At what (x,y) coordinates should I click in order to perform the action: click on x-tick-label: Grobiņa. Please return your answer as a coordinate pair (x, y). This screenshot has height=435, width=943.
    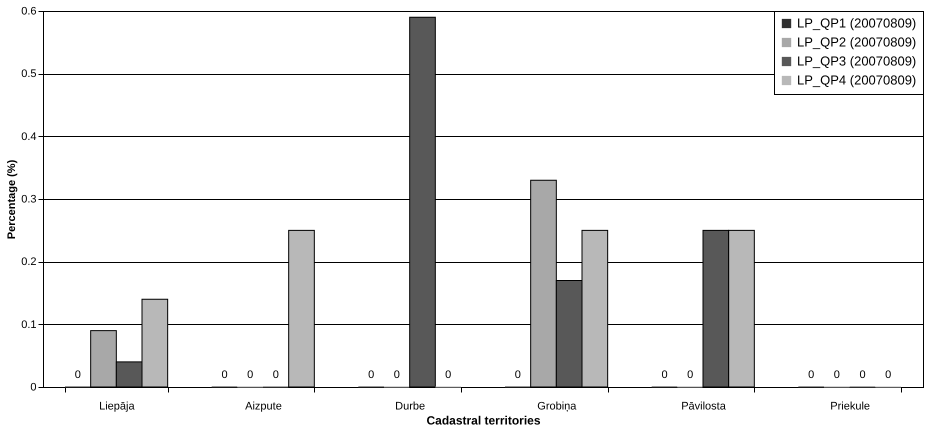
    Looking at the image, I should click on (557, 406).